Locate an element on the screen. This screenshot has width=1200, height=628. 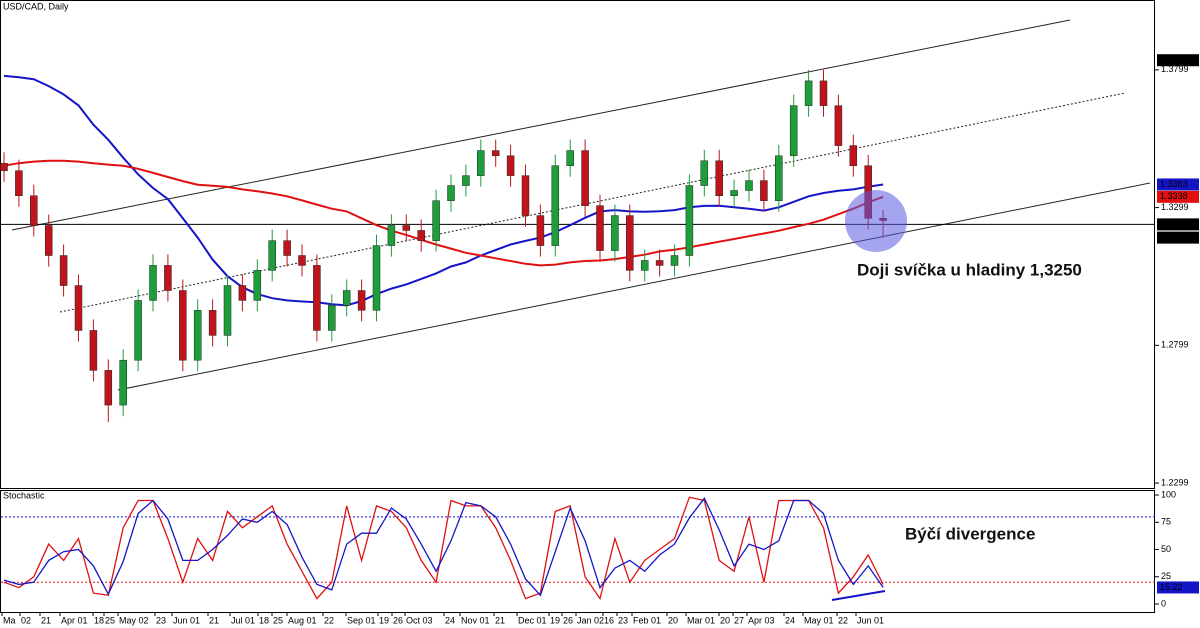
chart-title: USD/CAD, Daily is located at coordinates (36, 6).